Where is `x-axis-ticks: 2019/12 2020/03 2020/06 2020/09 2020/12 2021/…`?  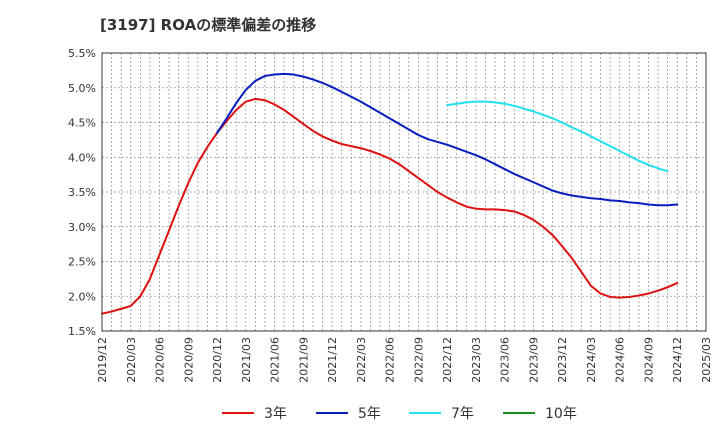
x-axis-ticks: 2019/12 2020/03 2020/06 2020/09 2020/12 2021/… is located at coordinates (404, 360).